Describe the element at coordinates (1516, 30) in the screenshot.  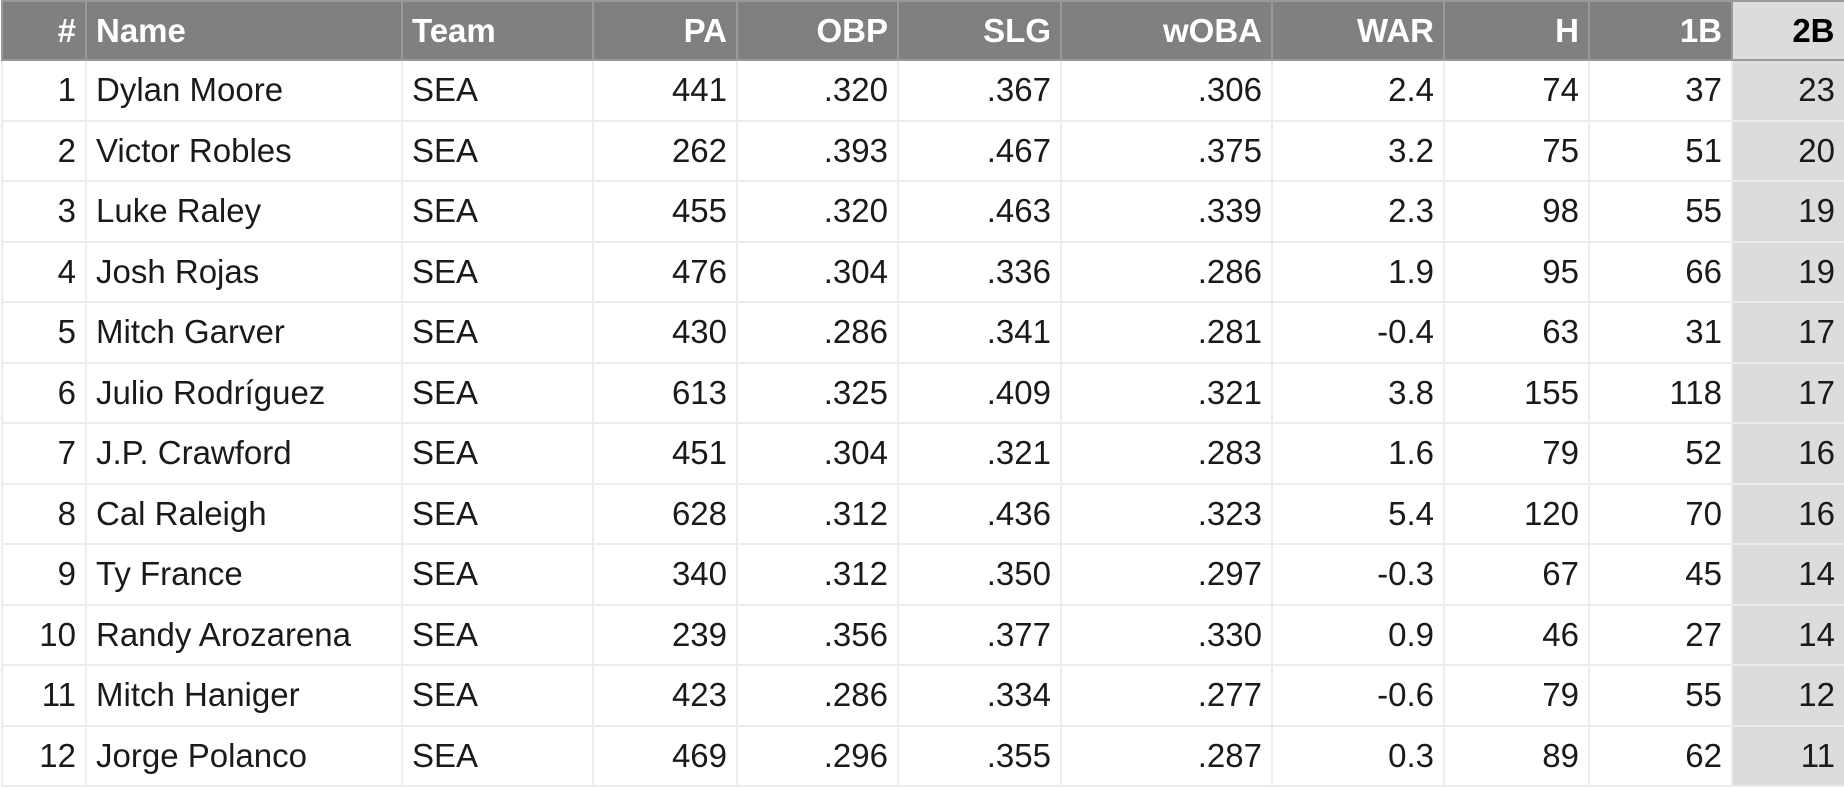
I see `column-header-h: H` at that location.